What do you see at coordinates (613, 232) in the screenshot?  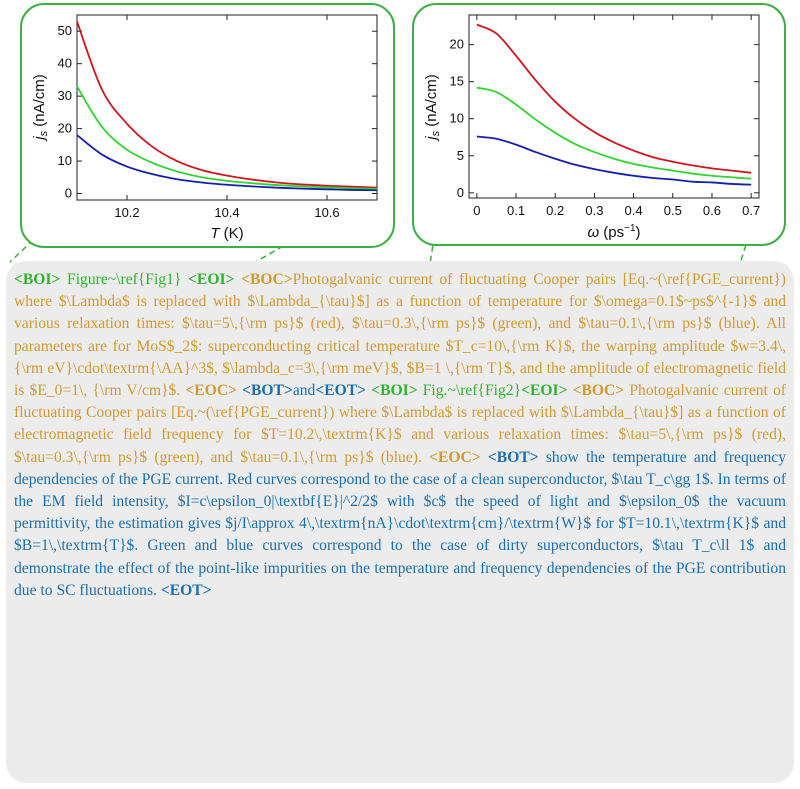 I see `x-axis-label: ω (ps−1)` at bounding box center [613, 232].